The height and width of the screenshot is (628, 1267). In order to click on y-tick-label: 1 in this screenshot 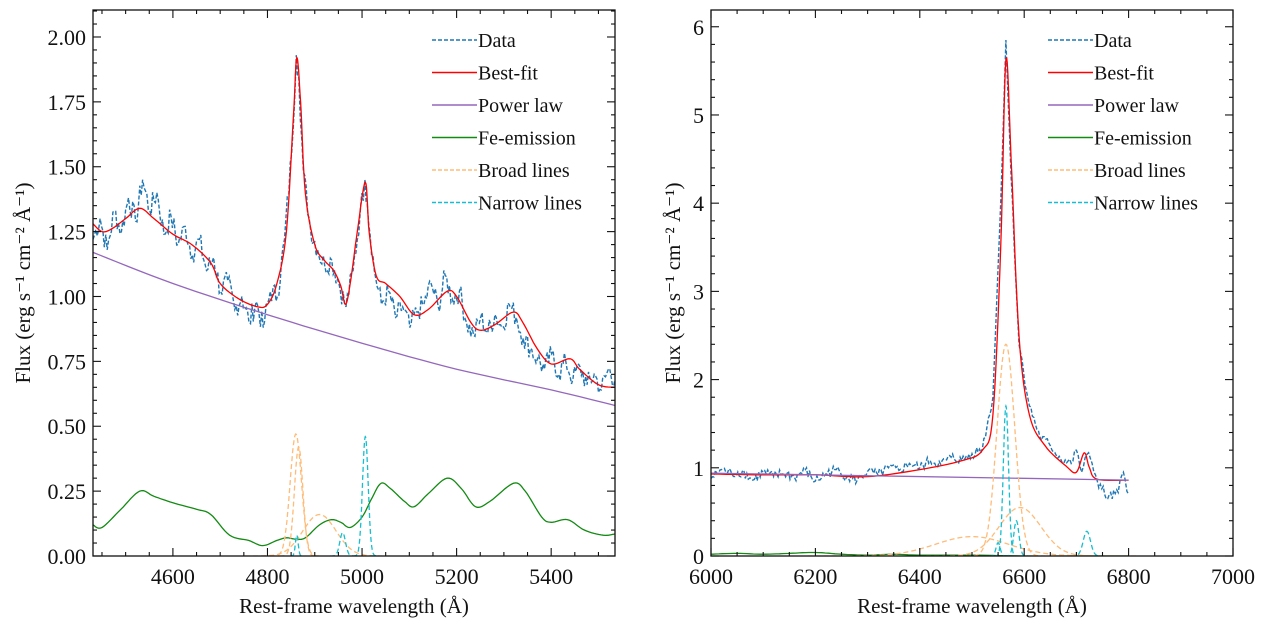, I will do `click(698, 468)`.